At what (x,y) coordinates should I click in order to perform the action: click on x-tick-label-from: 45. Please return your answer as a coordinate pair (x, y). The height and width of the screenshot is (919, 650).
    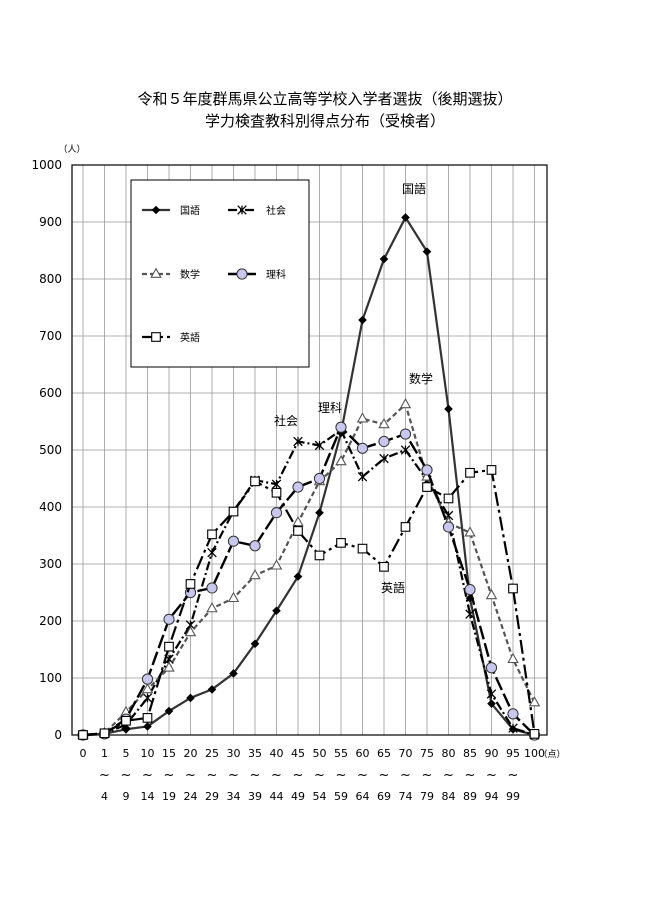
    Looking at the image, I should click on (298, 753).